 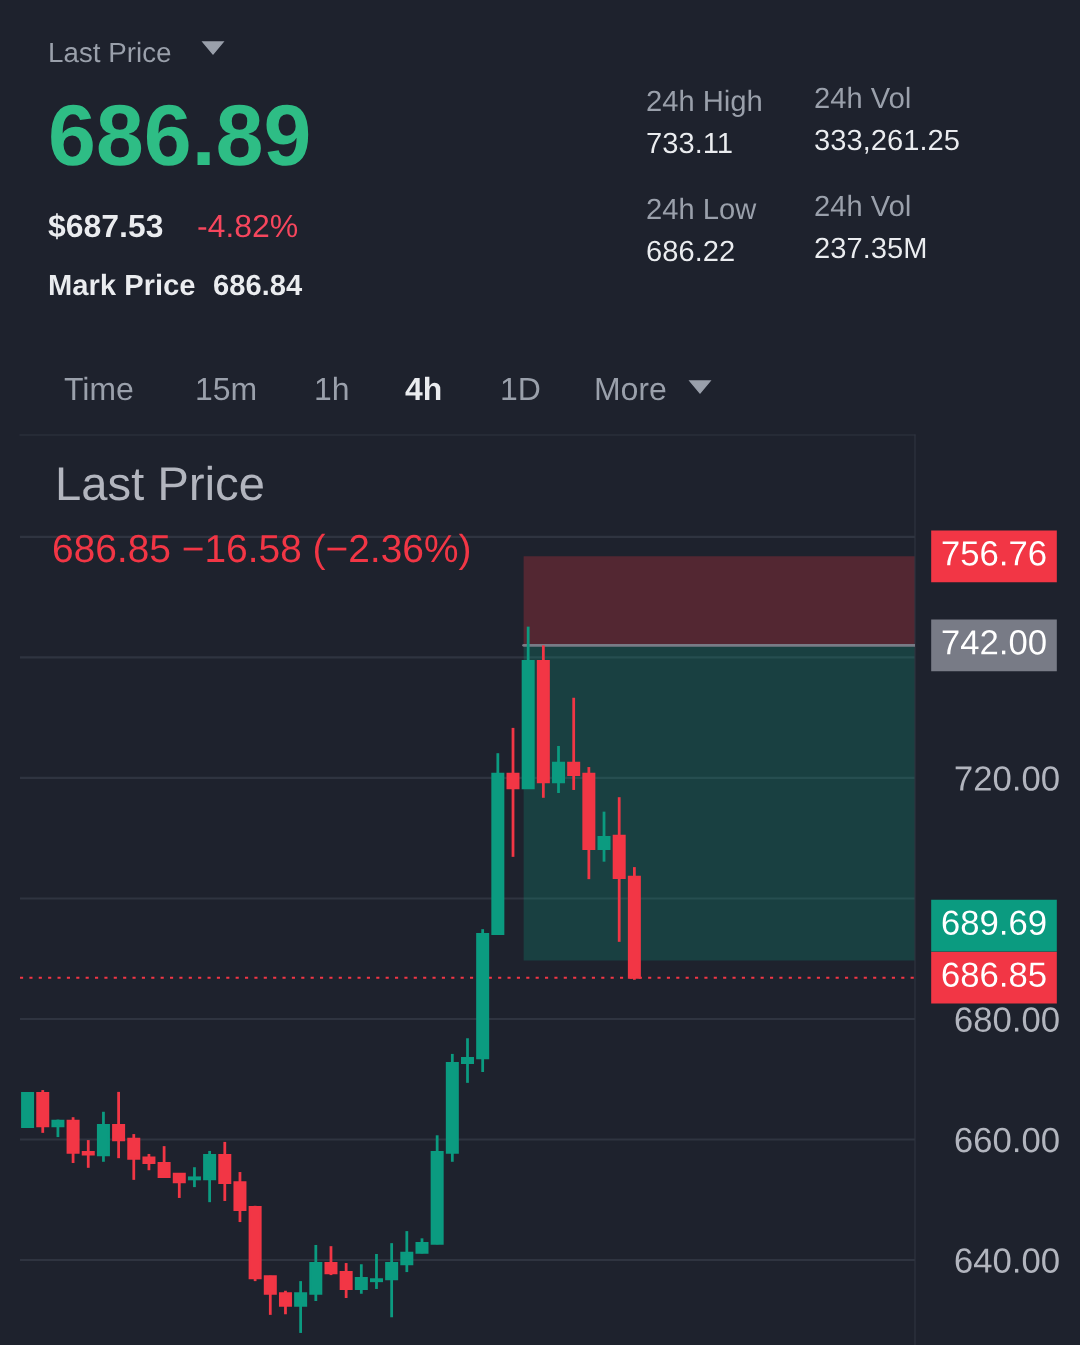 What do you see at coordinates (261, 552) in the screenshot?
I see `text: 686.85 −16.58 (−2.36%)` at bounding box center [261, 552].